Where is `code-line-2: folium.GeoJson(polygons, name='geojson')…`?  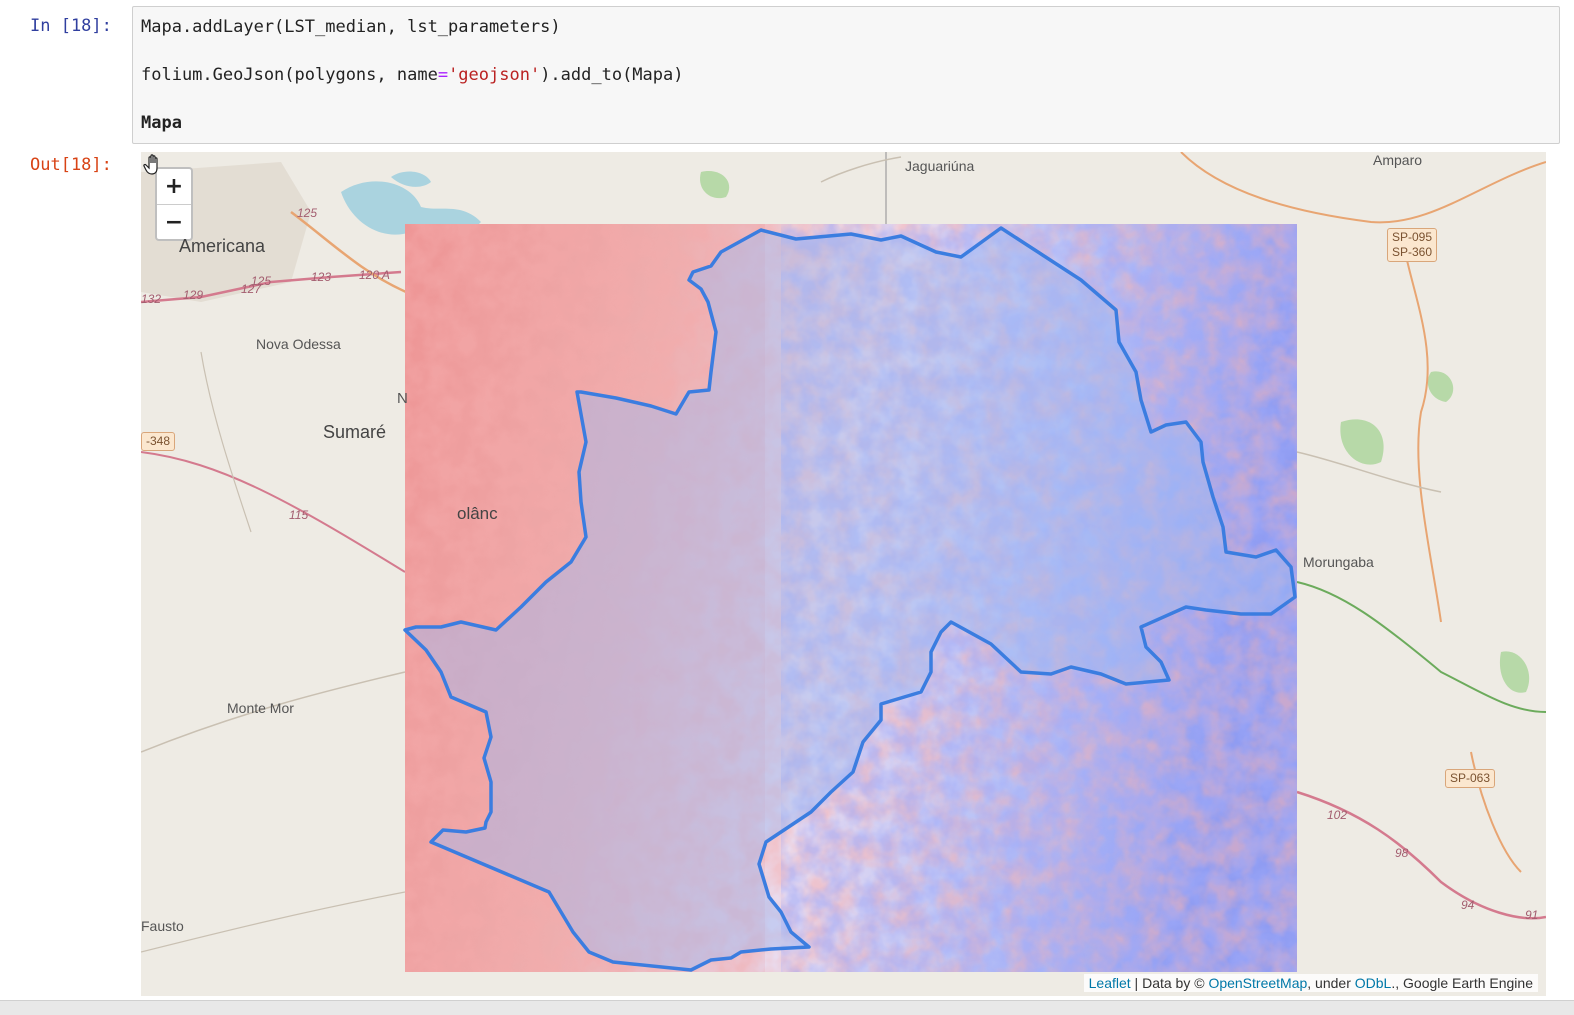 code-line-2: folium.GeoJson(polygons, name='geojson')… is located at coordinates (412, 75).